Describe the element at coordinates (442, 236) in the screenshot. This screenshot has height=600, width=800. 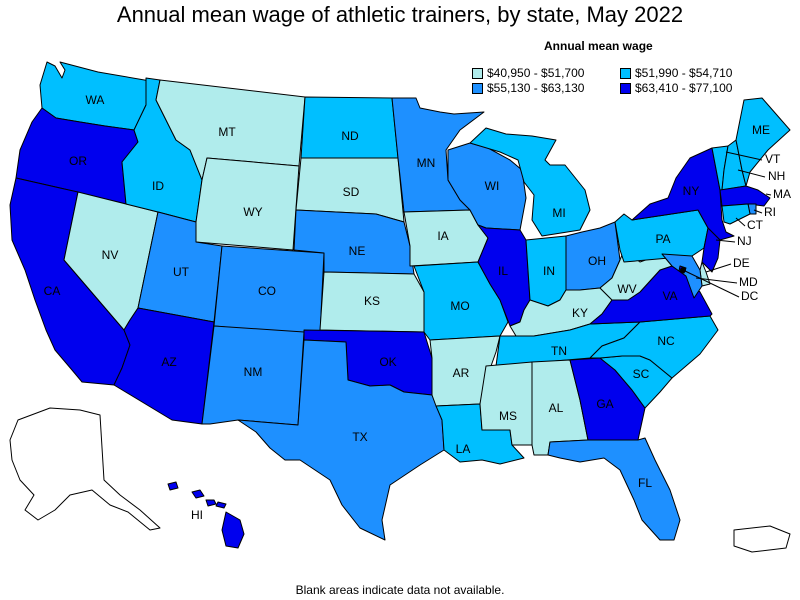
I see `label-IA: IA` at that location.